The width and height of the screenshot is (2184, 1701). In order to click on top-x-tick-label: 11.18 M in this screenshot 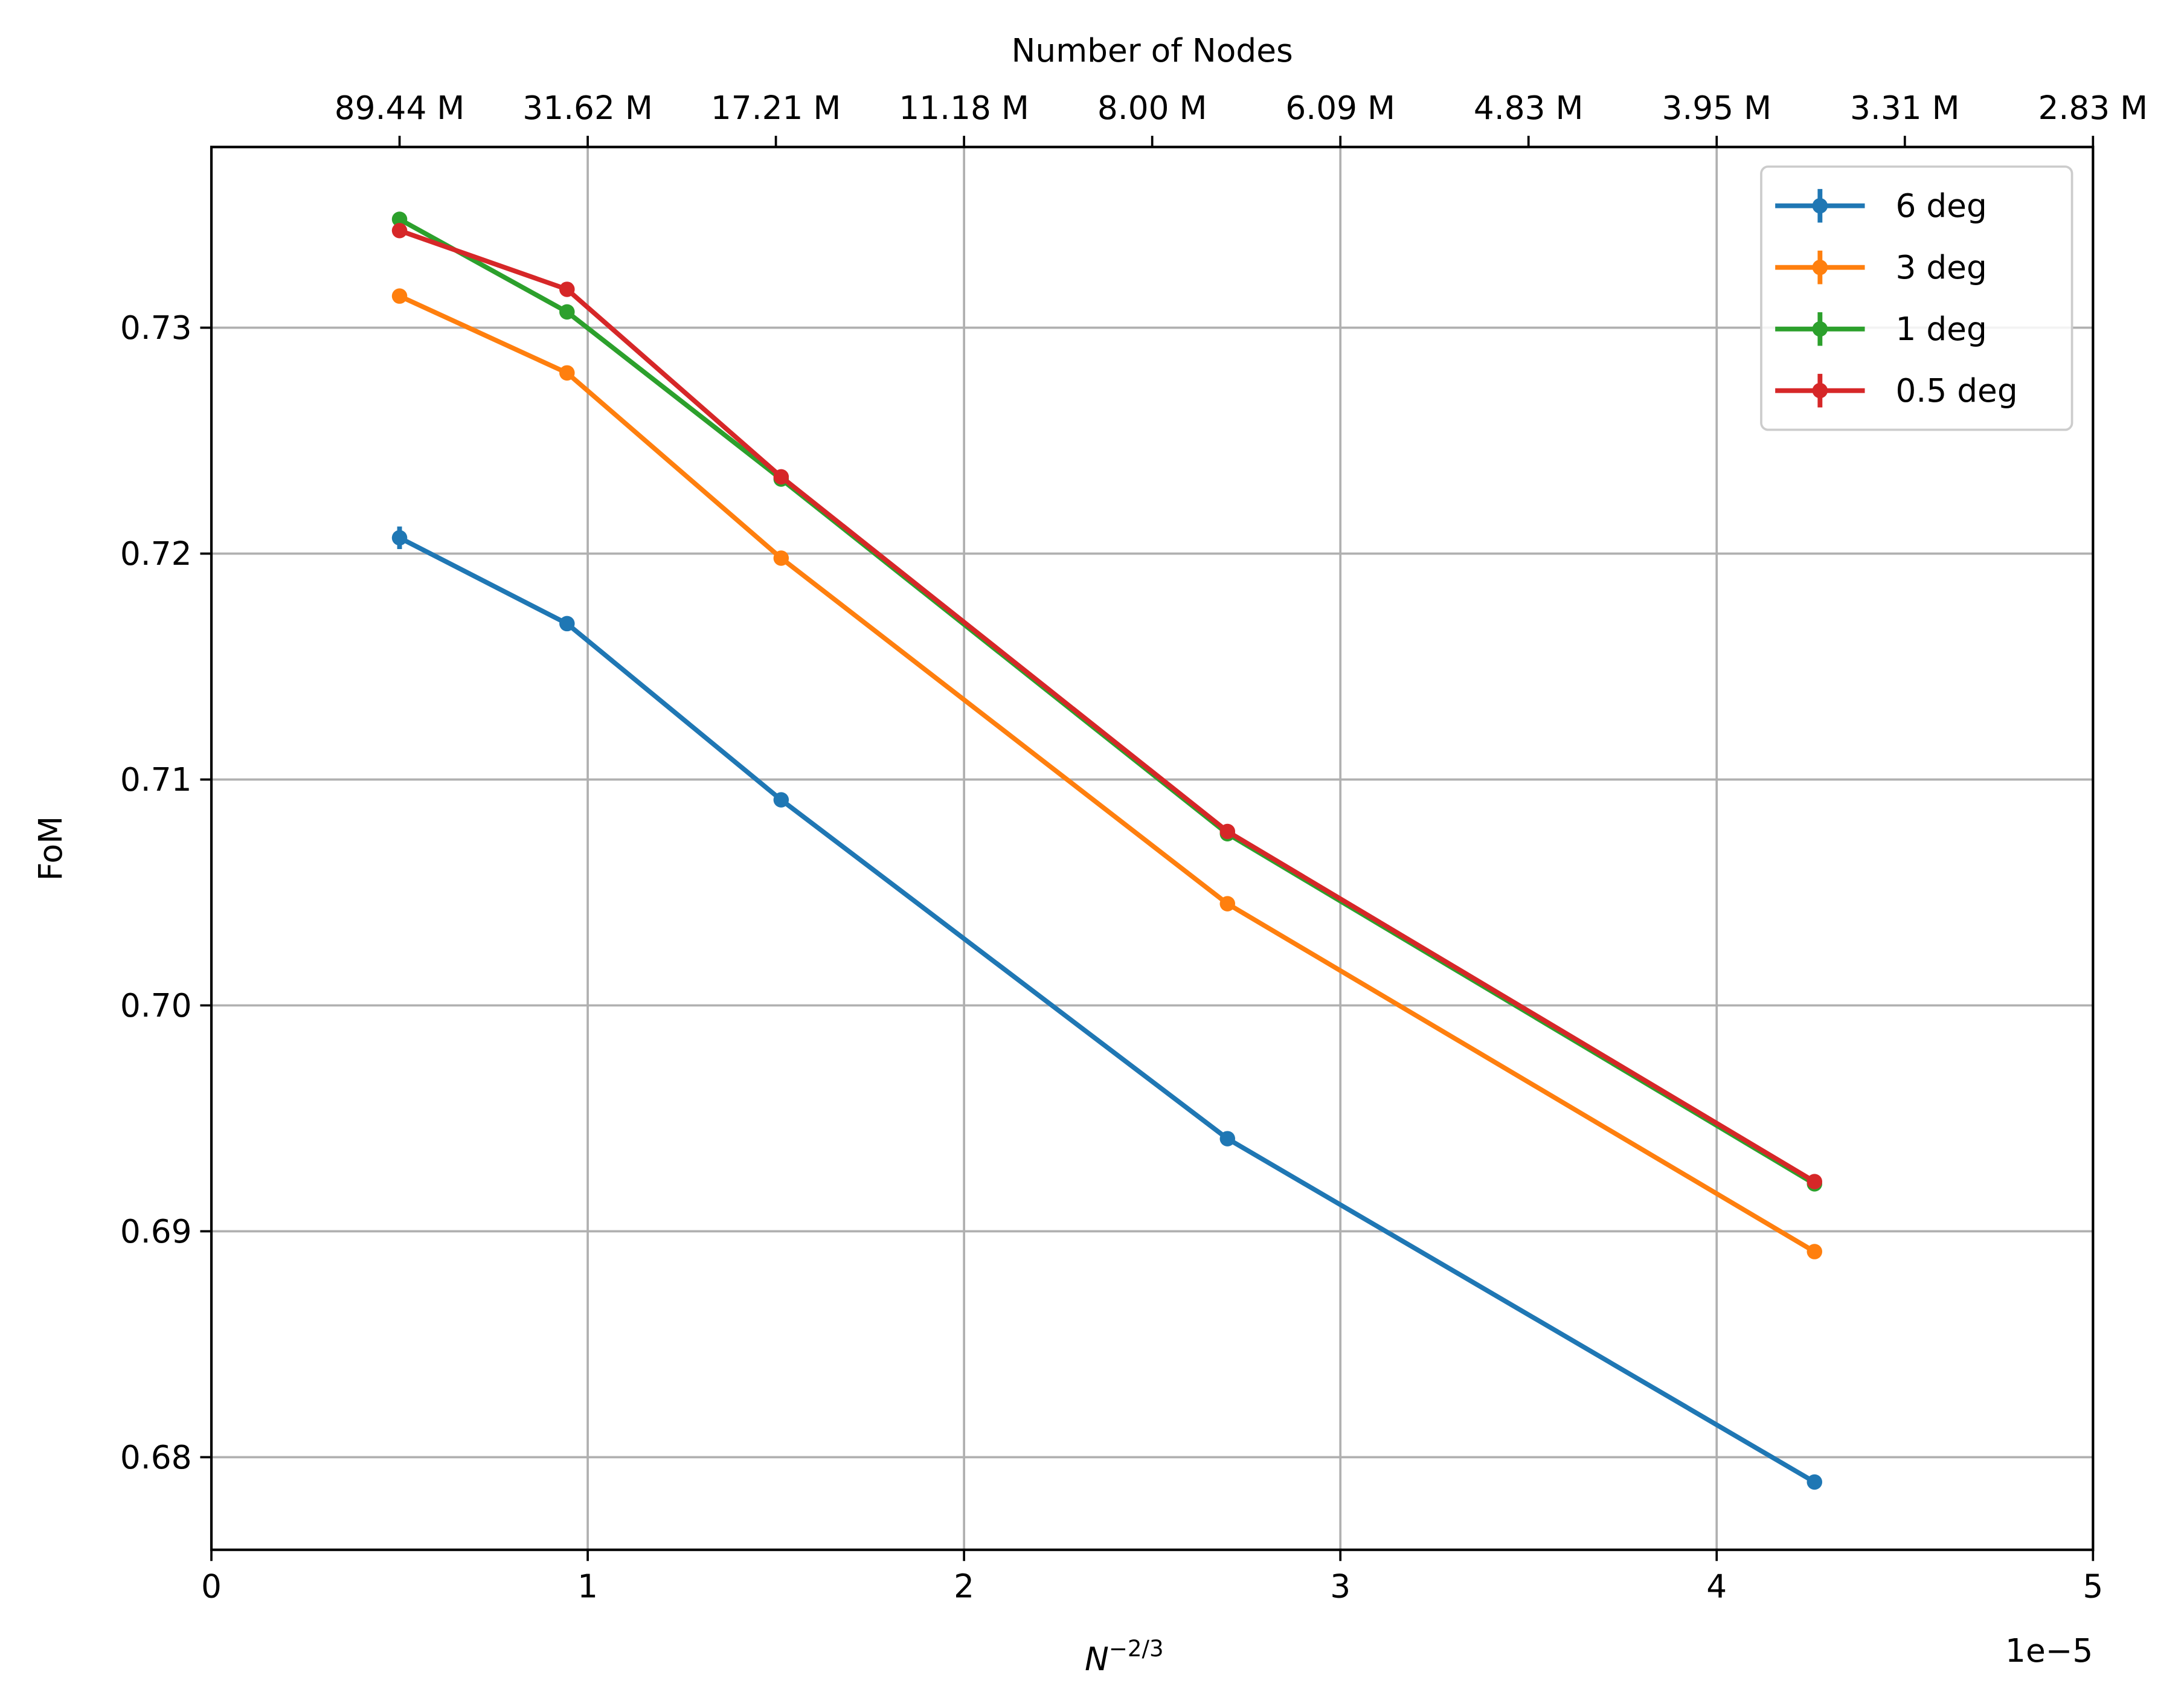, I will do `click(964, 108)`.